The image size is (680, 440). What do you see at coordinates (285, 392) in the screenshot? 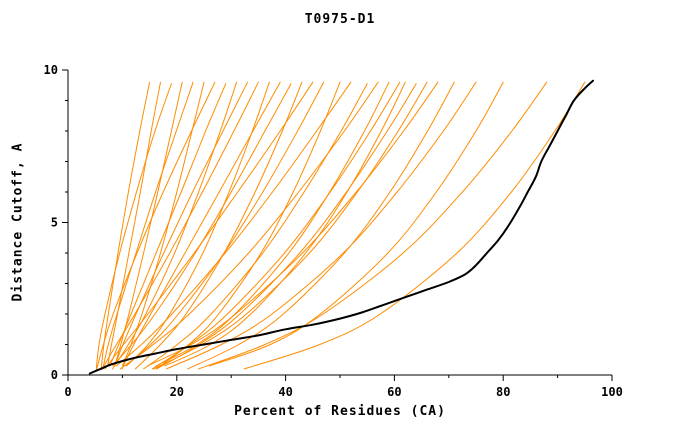
I see `x-tick-label: 40` at bounding box center [285, 392].